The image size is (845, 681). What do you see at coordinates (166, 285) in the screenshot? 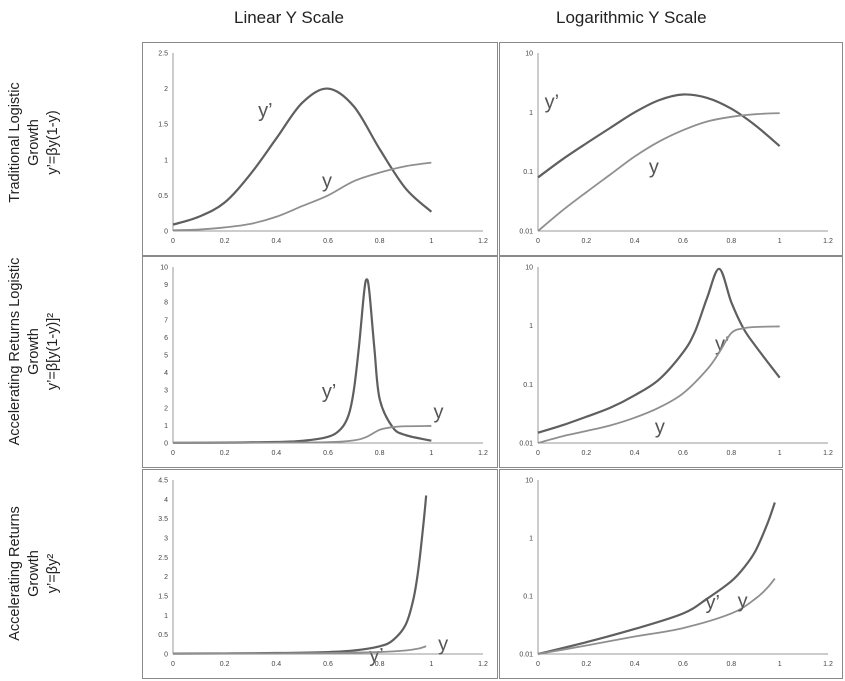
I see `y-tick-label: 9` at bounding box center [166, 285].